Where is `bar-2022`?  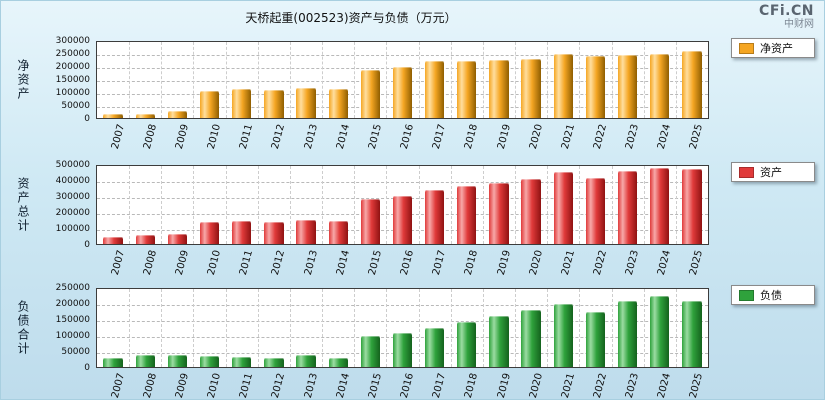 bar-2022 is located at coordinates (595, 211).